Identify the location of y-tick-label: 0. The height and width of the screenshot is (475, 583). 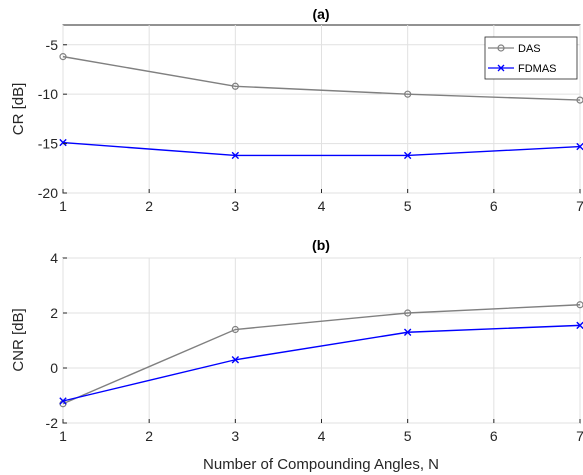
(54, 368).